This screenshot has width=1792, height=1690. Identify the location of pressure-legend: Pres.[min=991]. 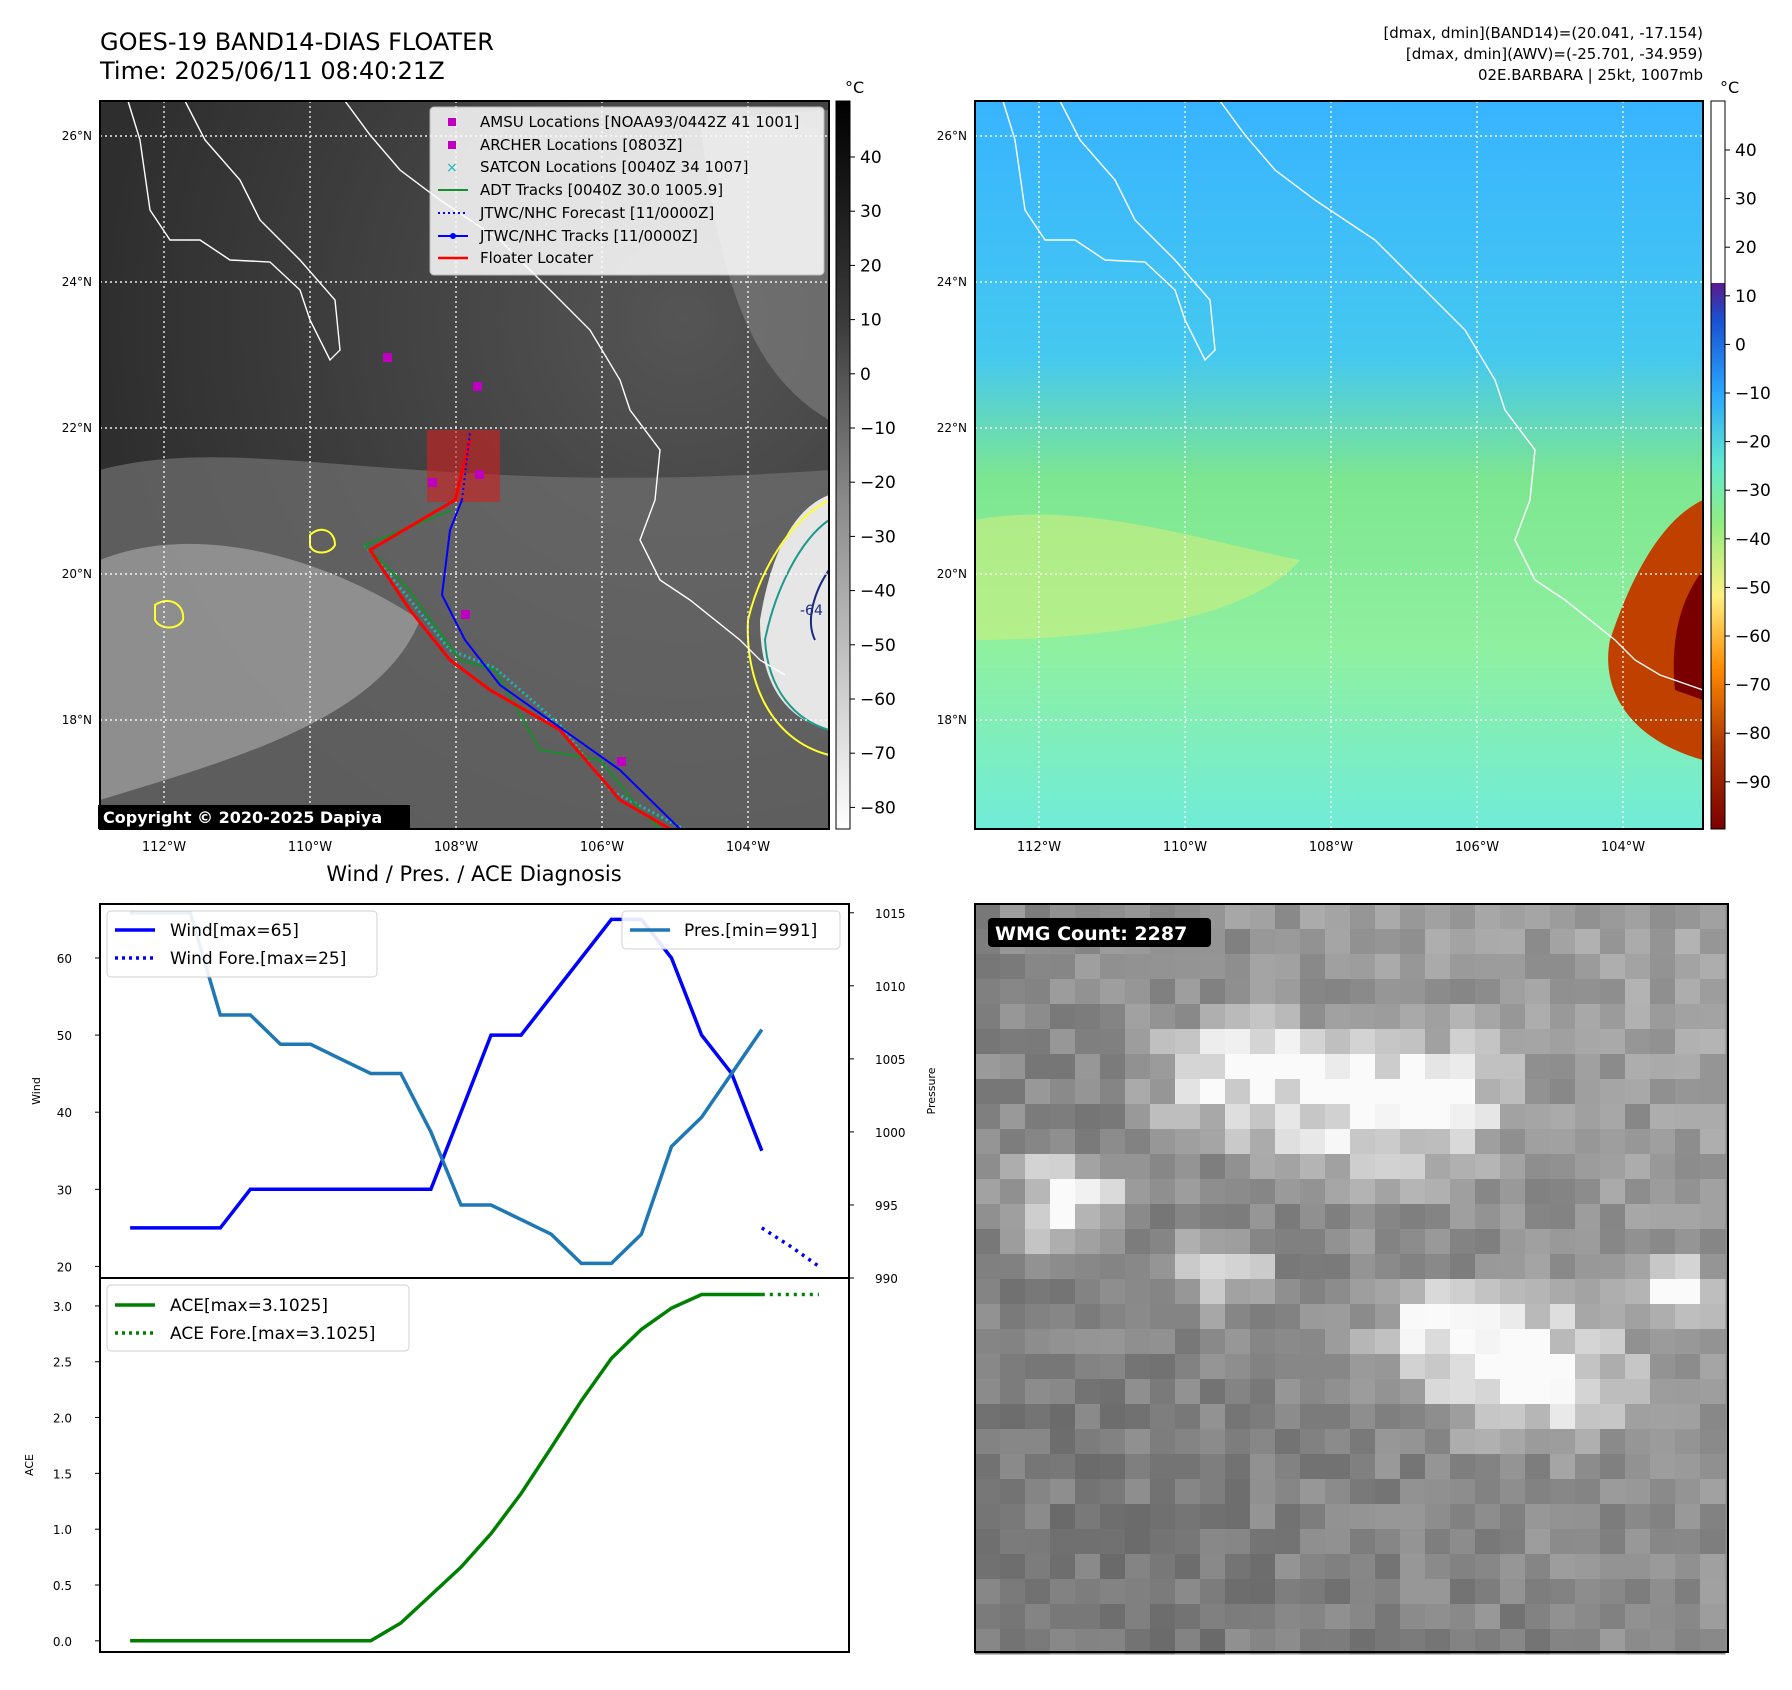
(731, 930).